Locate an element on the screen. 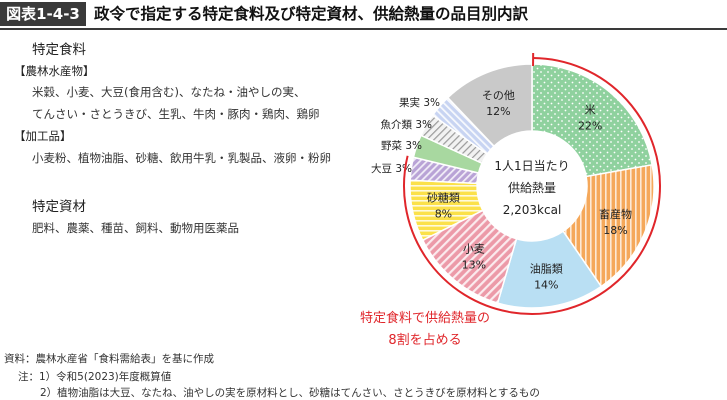 The image size is (727, 400). center-label-line-1: 1人1日当たり is located at coordinates (531, 166).